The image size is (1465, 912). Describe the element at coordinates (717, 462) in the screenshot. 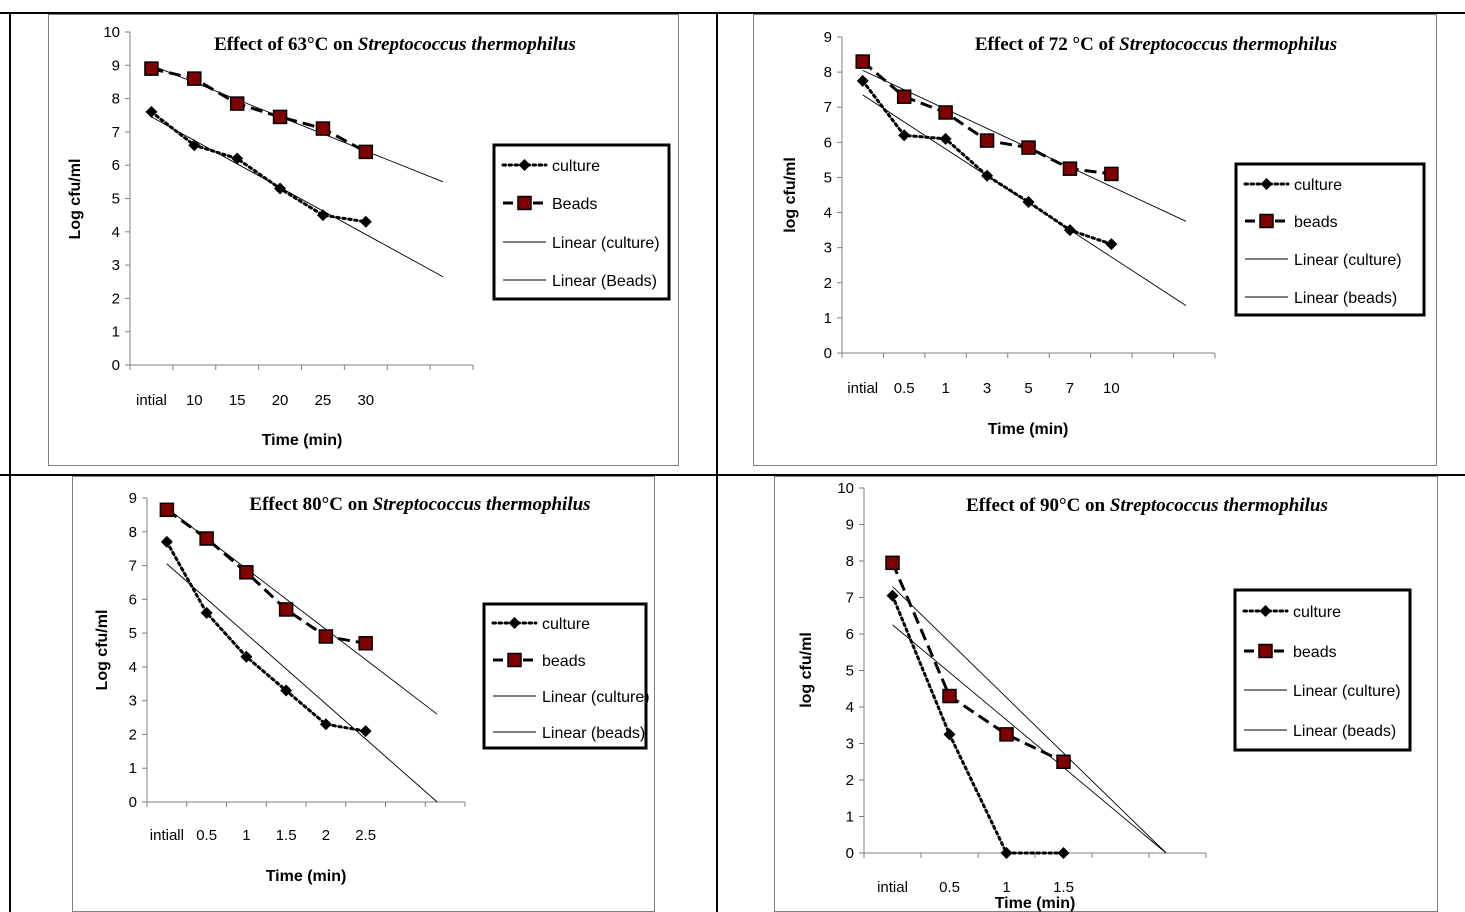

I see `table-border-center` at that location.